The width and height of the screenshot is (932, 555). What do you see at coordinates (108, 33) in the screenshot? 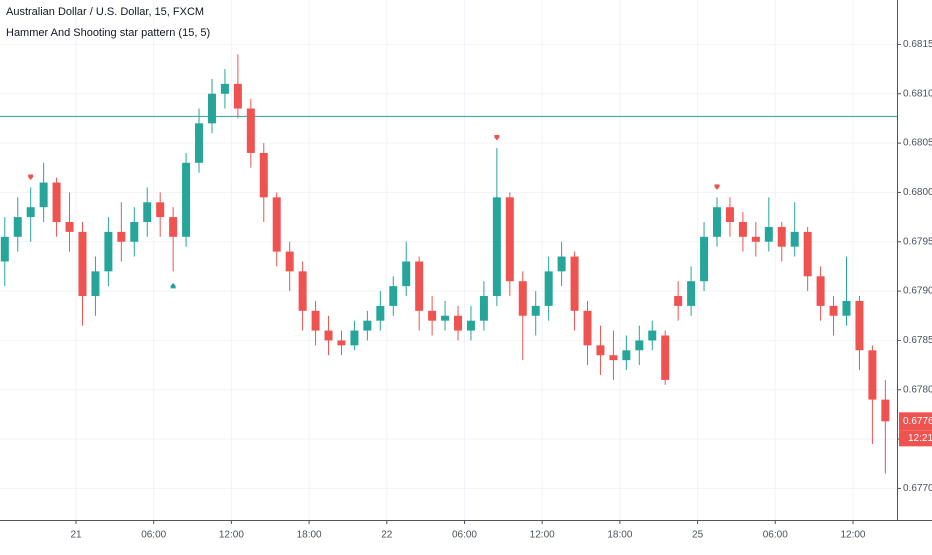
I see `indicator-name: Hammer And Shooting star pattern (15, 5)` at bounding box center [108, 33].